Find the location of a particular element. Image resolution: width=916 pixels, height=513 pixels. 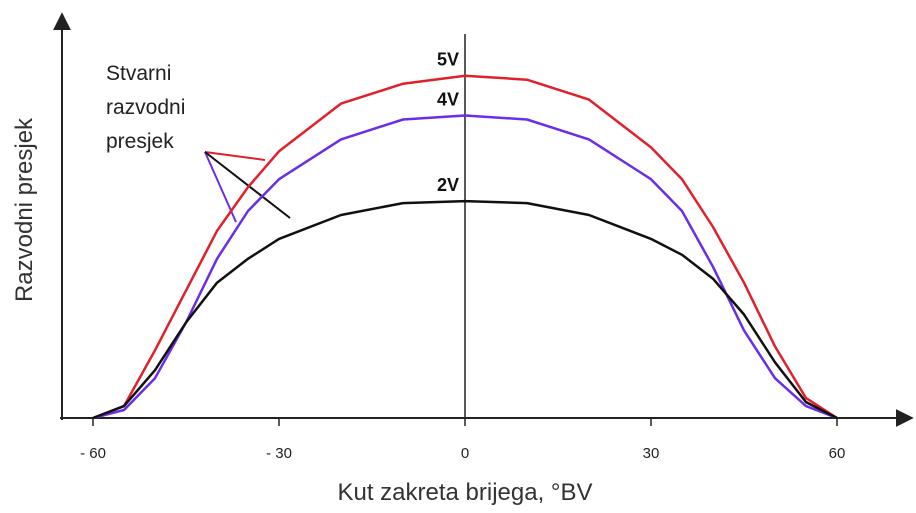

x-tick-label: 30 is located at coordinates (651, 453).